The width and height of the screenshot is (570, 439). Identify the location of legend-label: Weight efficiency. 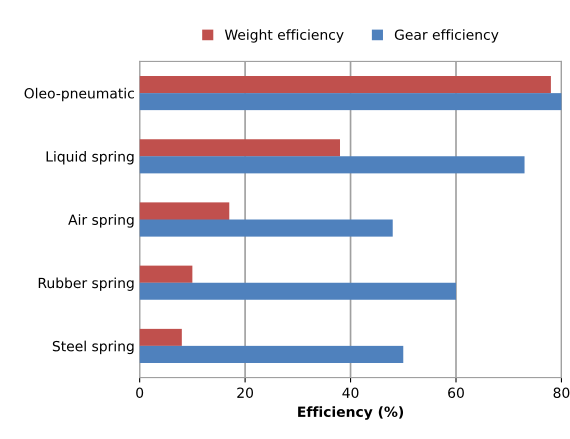
(284, 36).